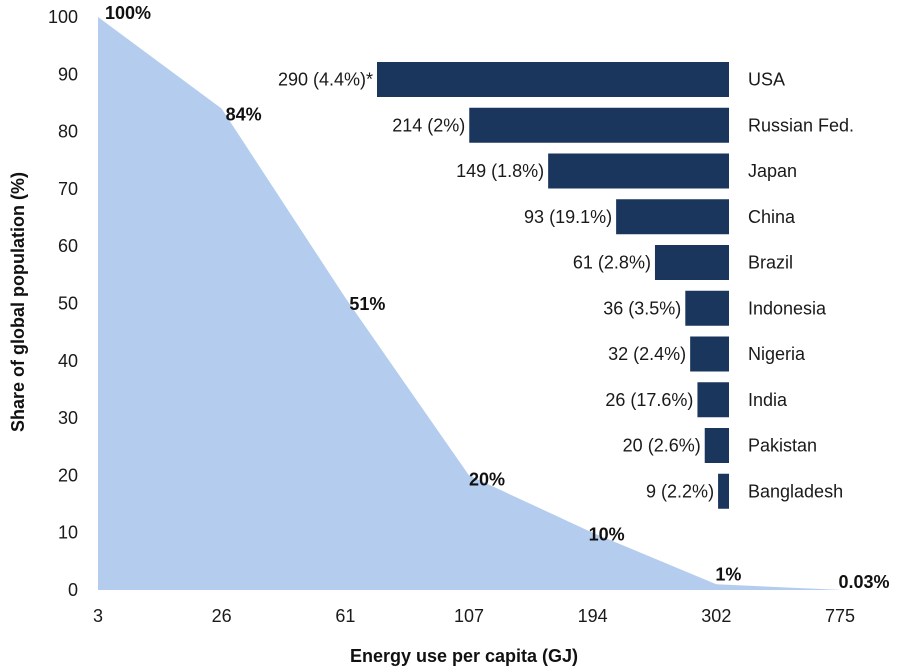 The width and height of the screenshot is (908, 672). Describe the element at coordinates (801, 125) in the screenshot. I see `country-label: Russian Fed.` at that location.